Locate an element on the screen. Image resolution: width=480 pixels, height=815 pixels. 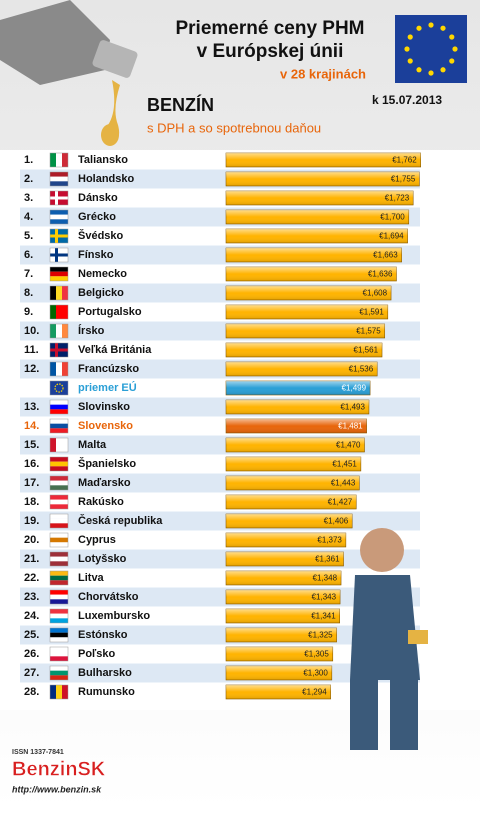
value-label: €1,561 is located at coordinates (366, 350).